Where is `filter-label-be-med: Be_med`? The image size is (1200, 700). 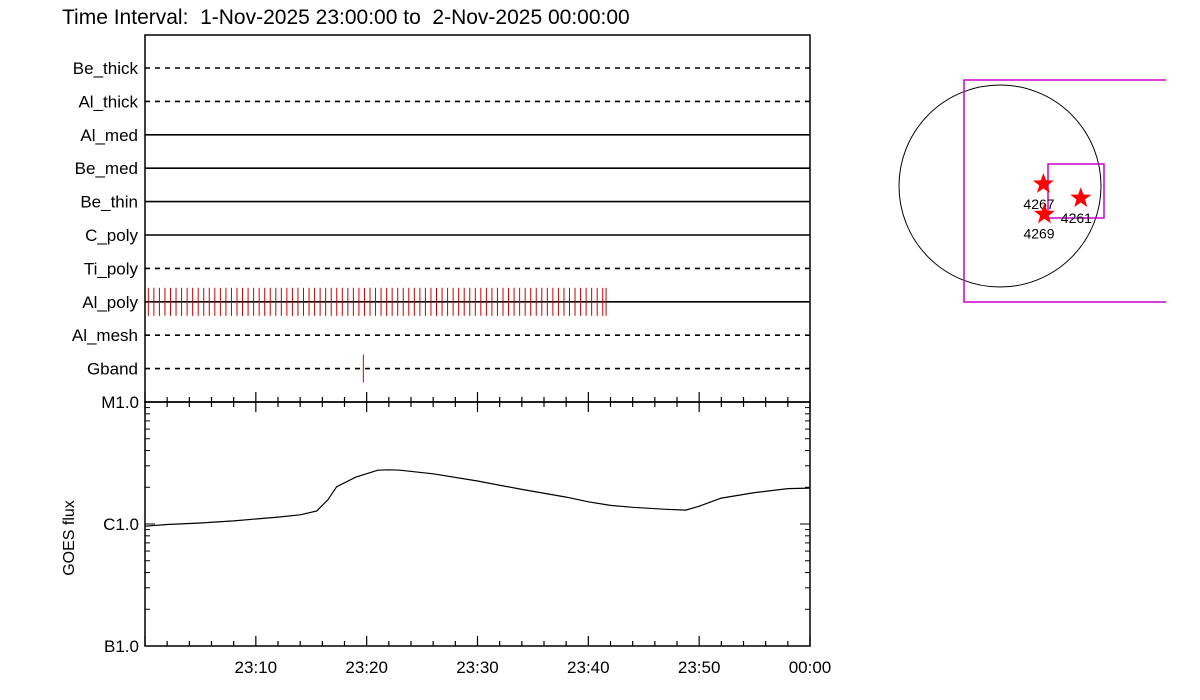
filter-label-be-med: Be_med is located at coordinates (106, 168).